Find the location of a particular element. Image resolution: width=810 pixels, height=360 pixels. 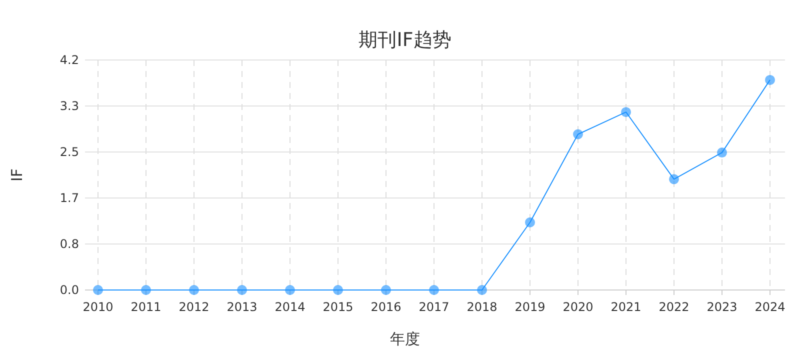

x-tick-label: 2012 is located at coordinates (194, 307).